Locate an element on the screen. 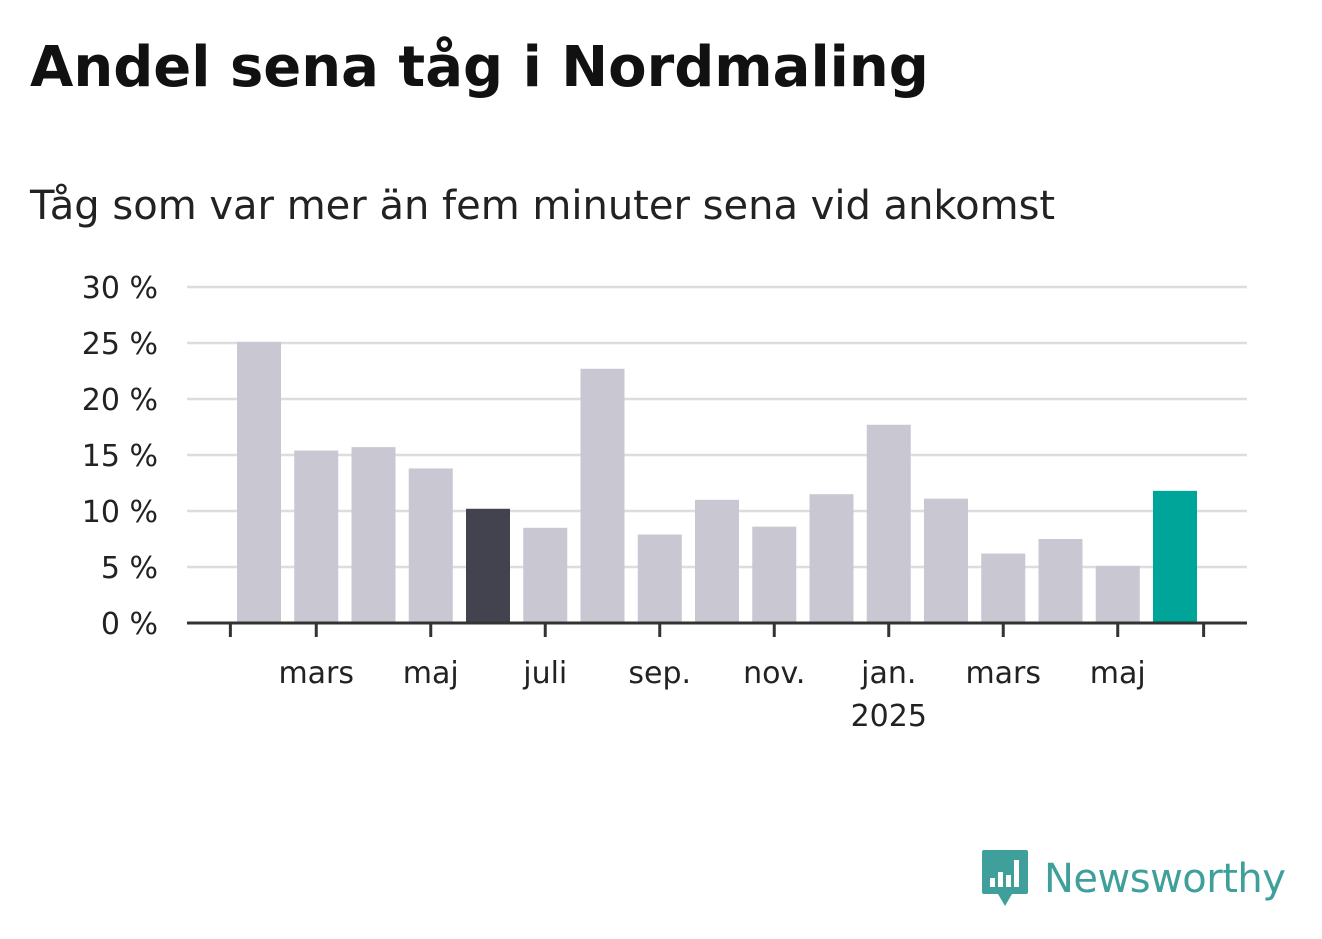 The height and width of the screenshot is (939, 1322). y-axis-labels: 0 % 5 % 10 % 15 % 20 % 25 % 30 % is located at coordinates (120, 456).